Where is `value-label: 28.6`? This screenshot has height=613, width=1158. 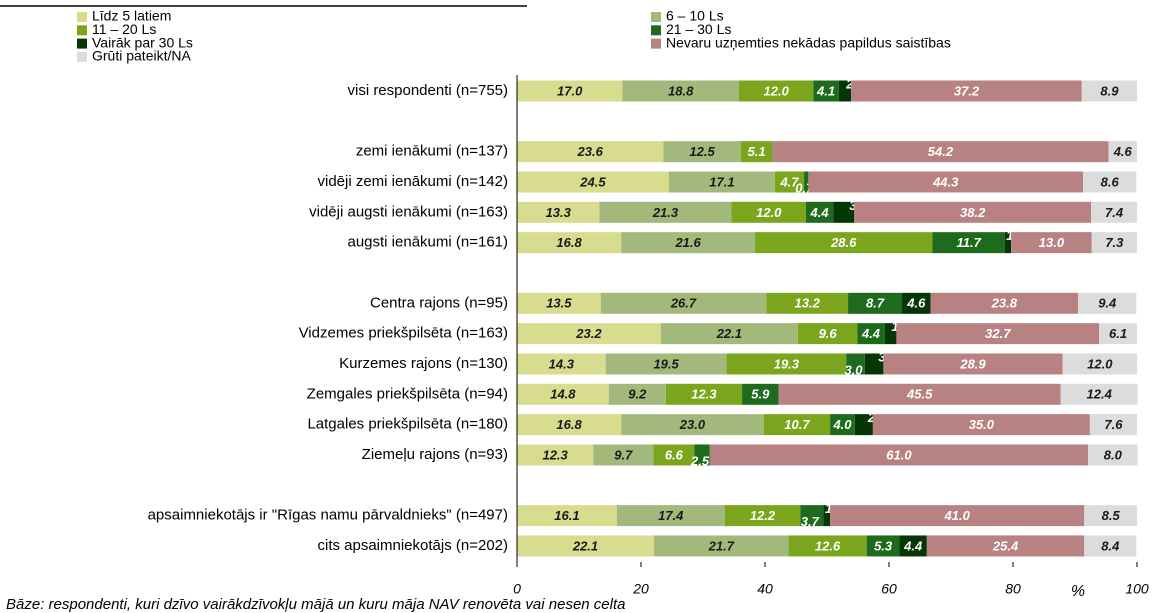
value-label: 28.6 is located at coordinates (843, 242).